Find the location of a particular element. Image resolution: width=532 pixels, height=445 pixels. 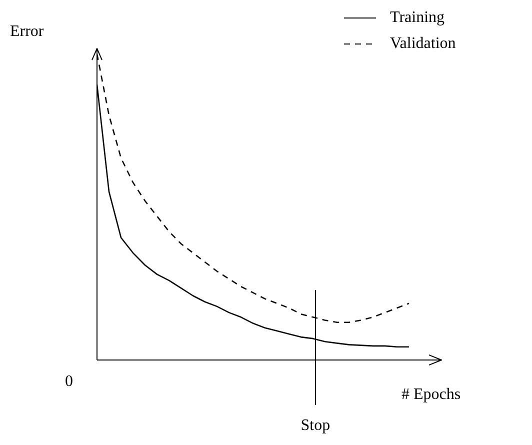

y-axis-title: Error is located at coordinates (27, 31).